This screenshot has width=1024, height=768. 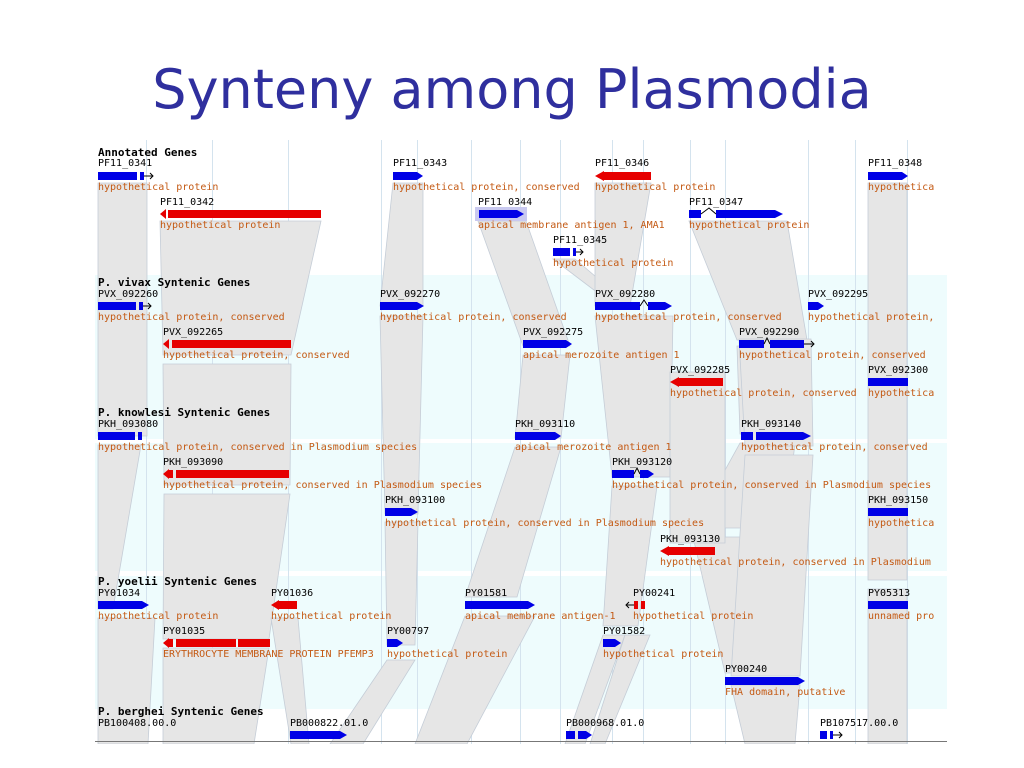 I want to click on gene-desc-pf11-0343: hypothetical protein, conserved, so click(x=486, y=187).